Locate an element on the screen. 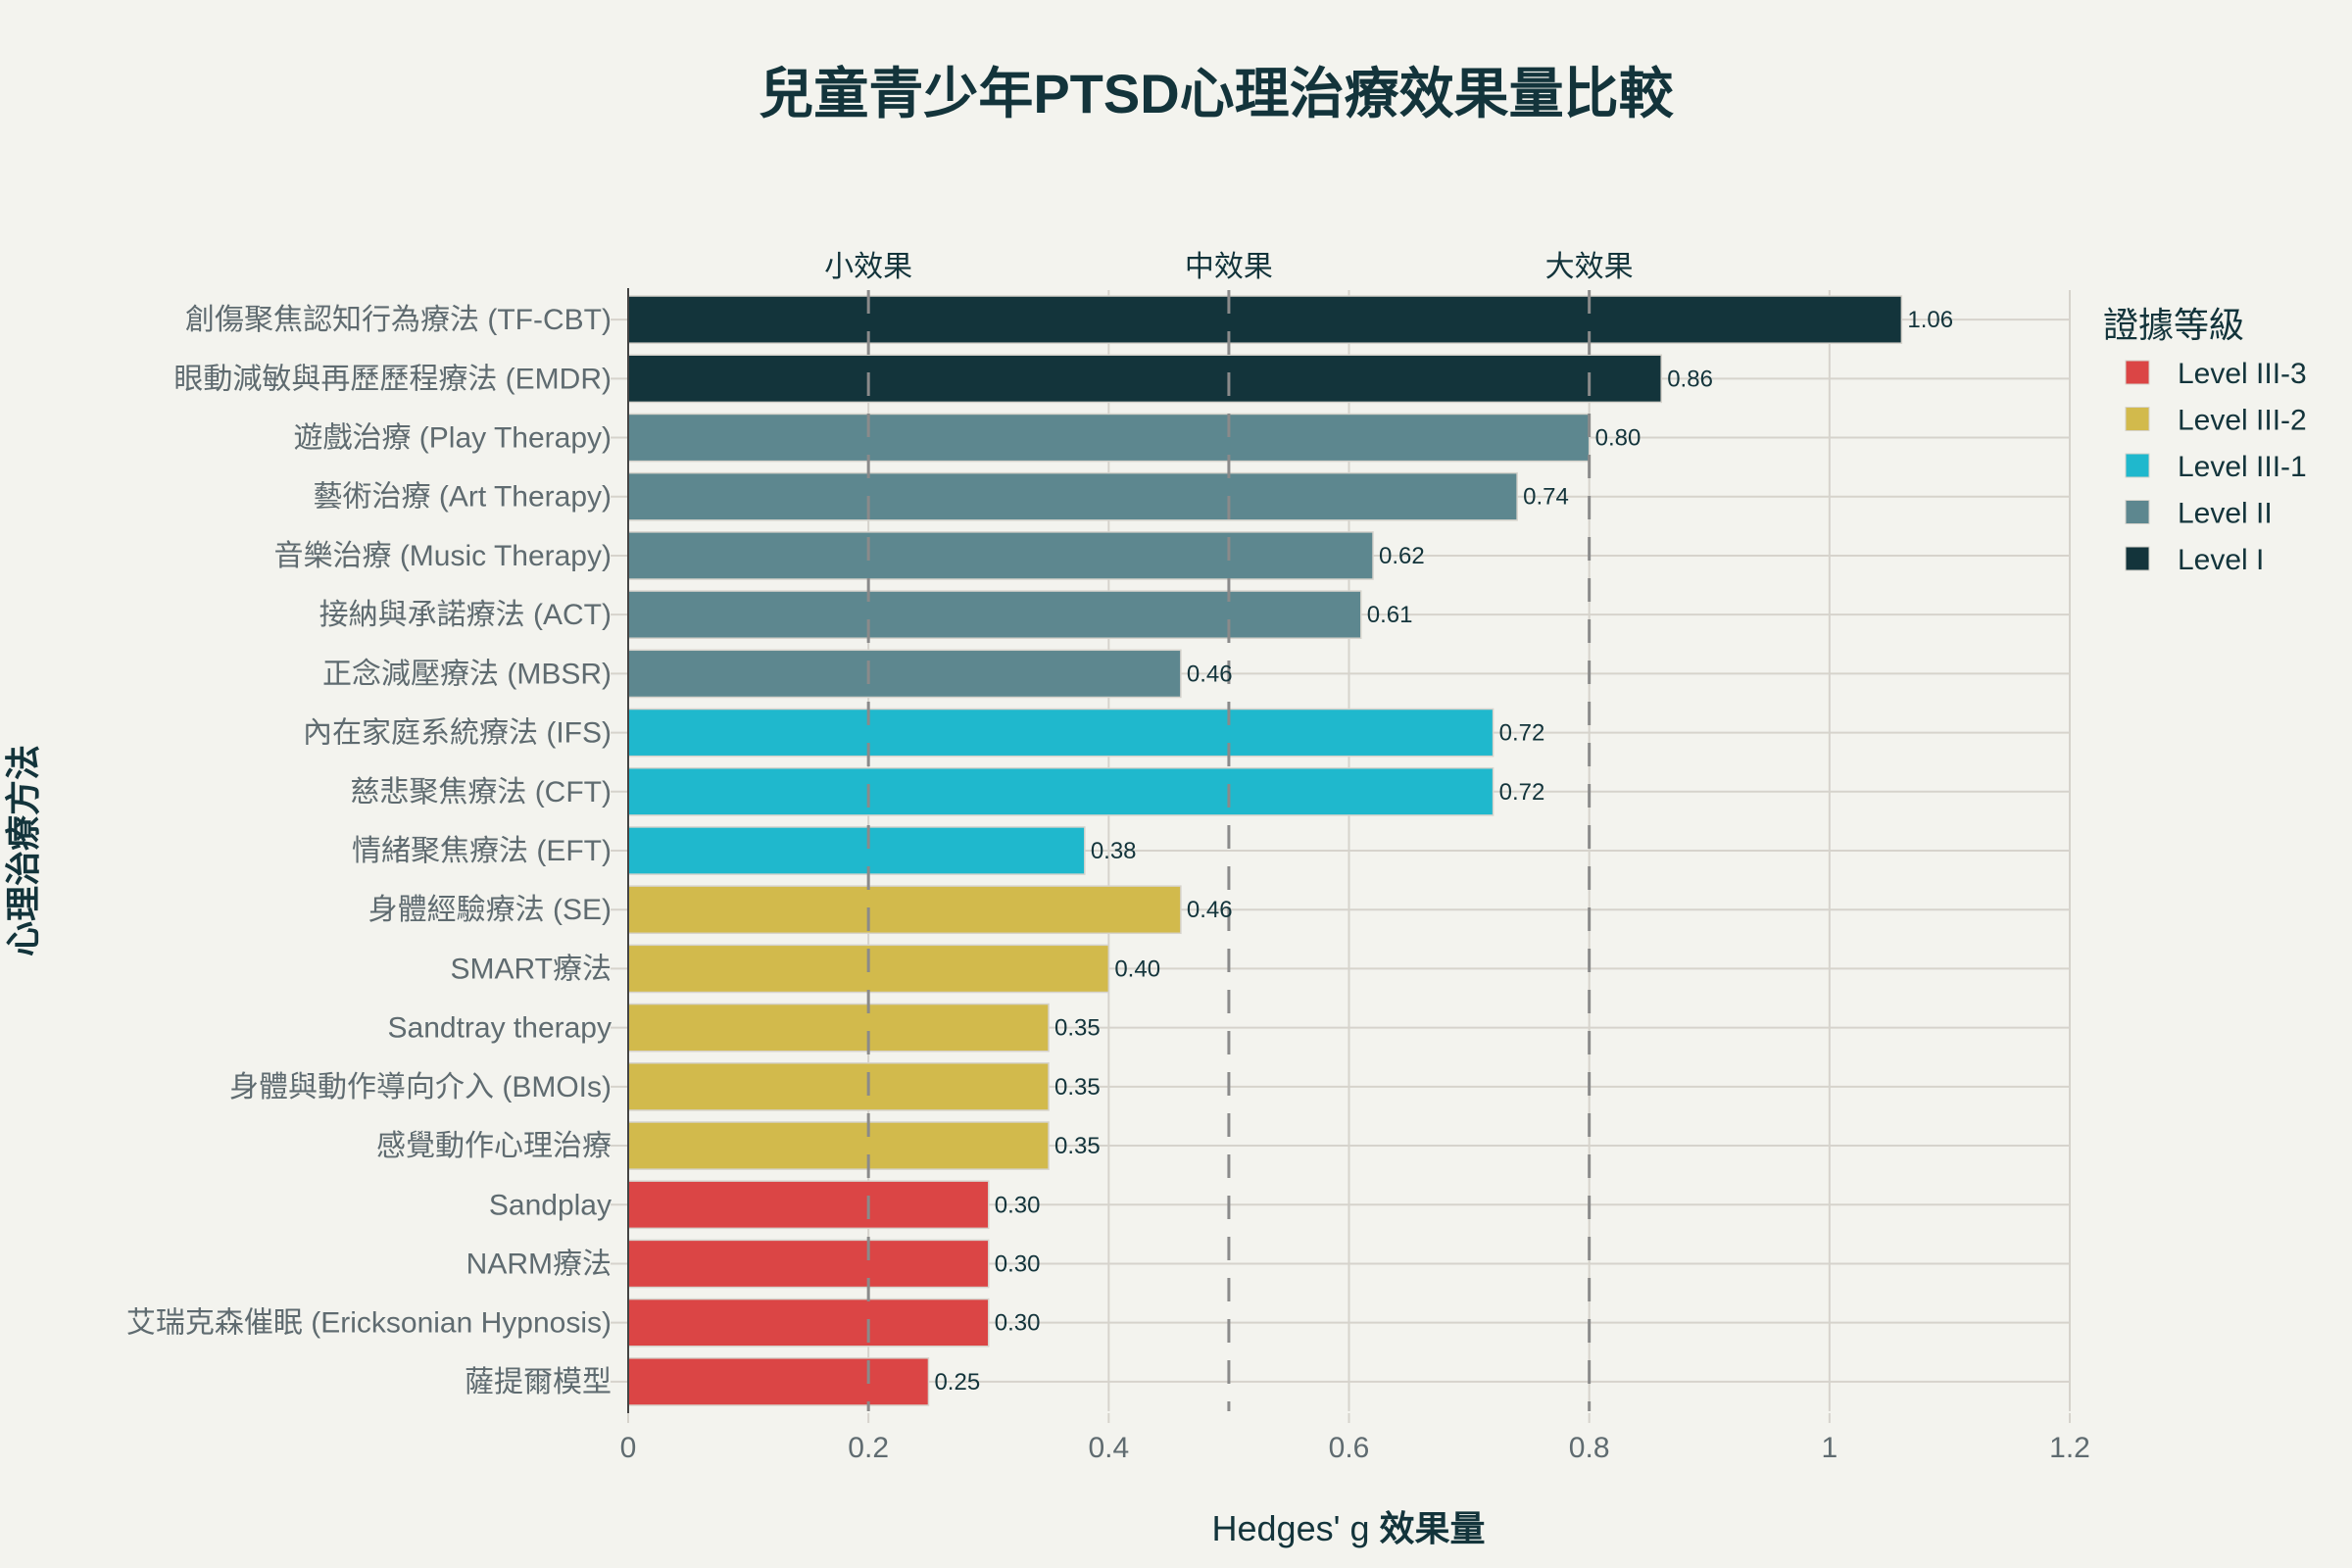 The width and height of the screenshot is (2352, 1568). data-label: 0.40 is located at coordinates (1137, 969).